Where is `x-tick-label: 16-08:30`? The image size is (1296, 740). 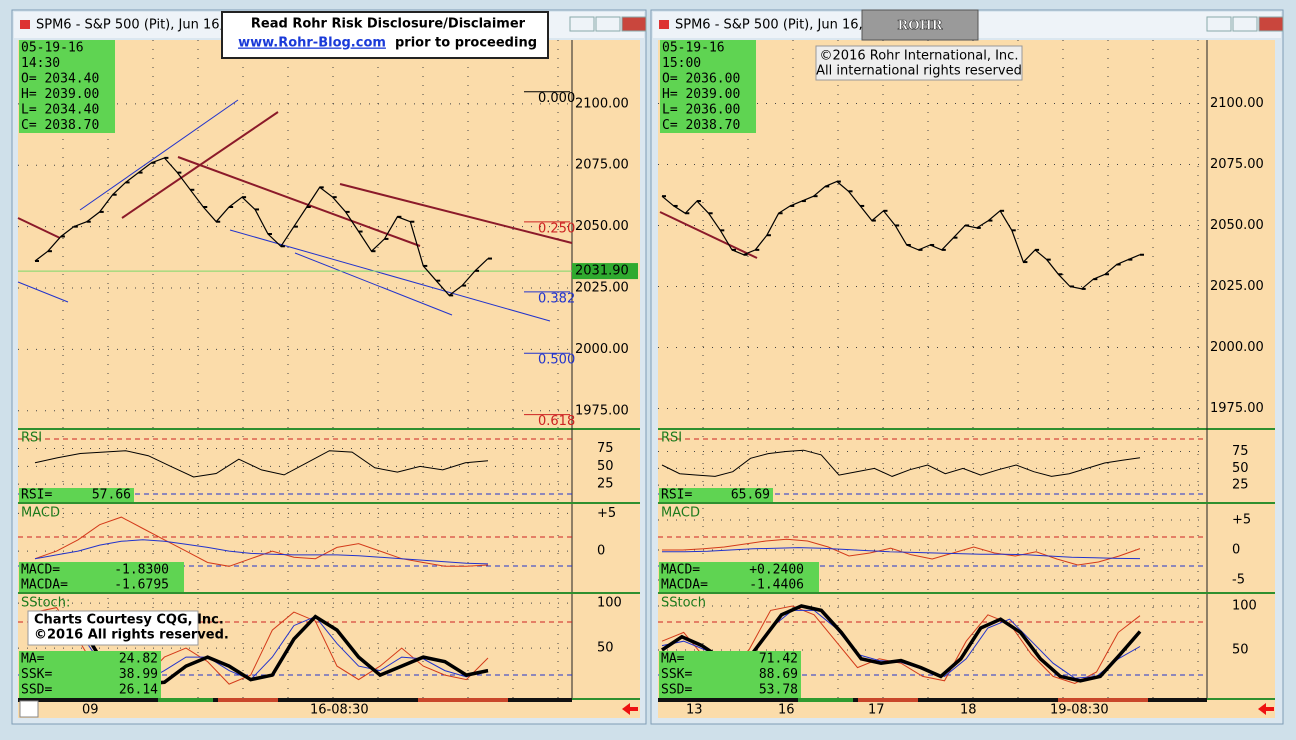 x-tick-label: 16-08:30 is located at coordinates (339, 710).